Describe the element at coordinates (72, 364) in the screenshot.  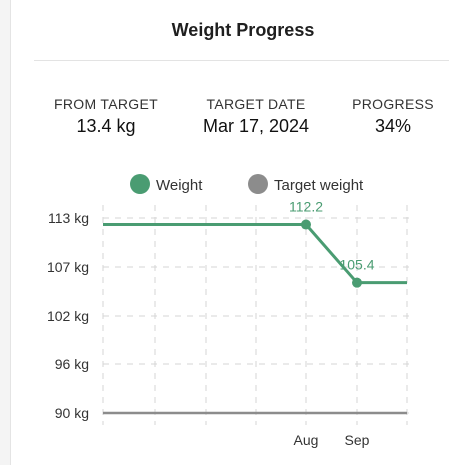
I see `y-tick-label: 96 kg` at that location.